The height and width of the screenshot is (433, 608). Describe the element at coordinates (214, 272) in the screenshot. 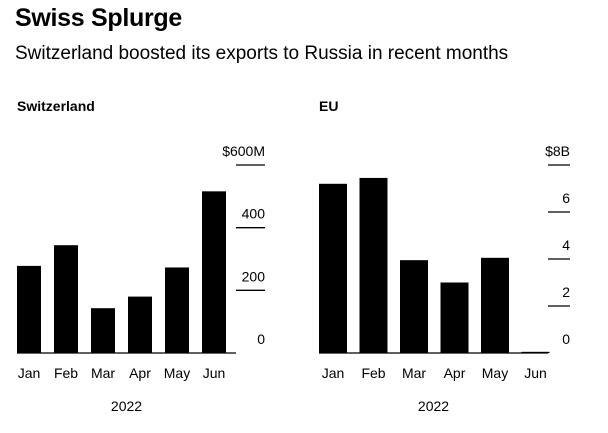

I see `bar-jun` at that location.